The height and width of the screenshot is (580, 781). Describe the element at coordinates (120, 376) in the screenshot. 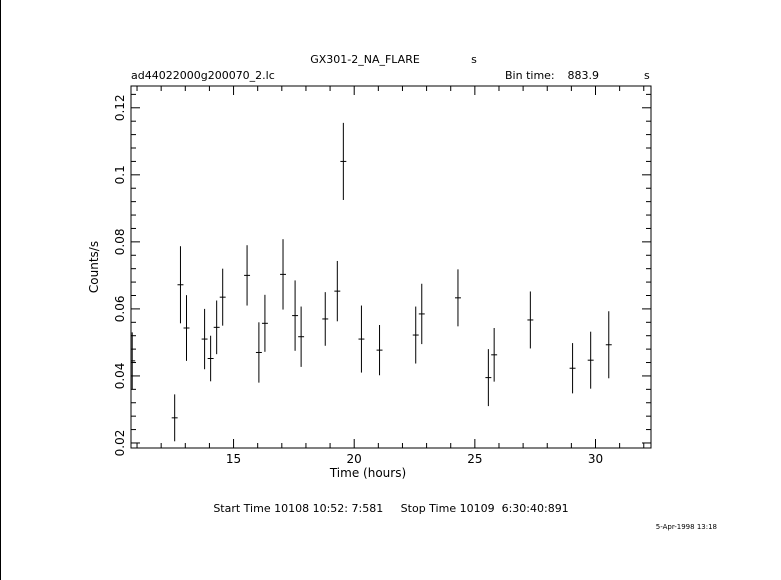

I see `y-tick-label: 0.04` at that location.